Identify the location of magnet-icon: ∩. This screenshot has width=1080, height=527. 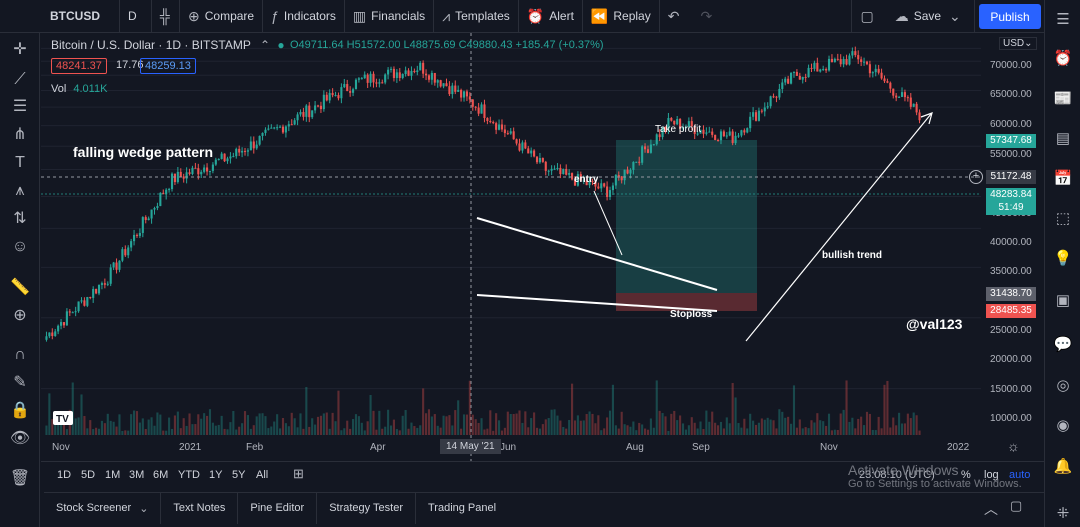
(20, 354).